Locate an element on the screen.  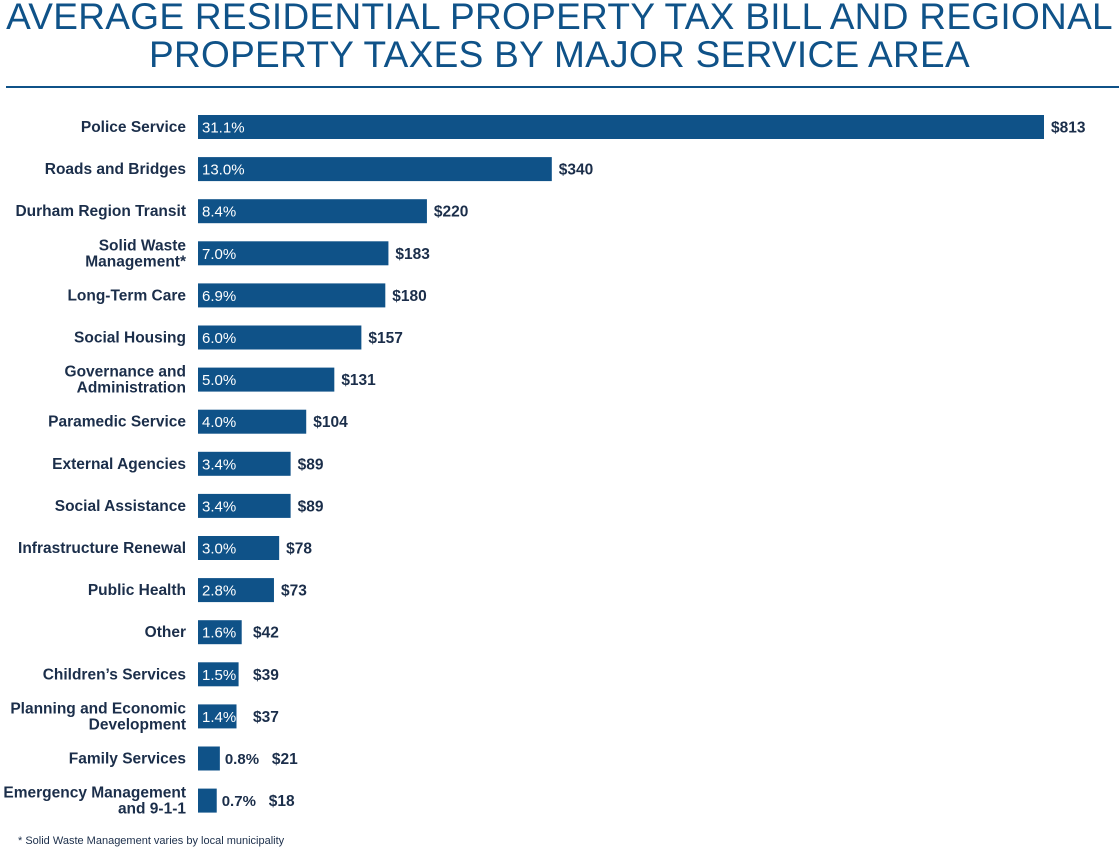
category-label: Children’s Services is located at coordinates (114, 674).